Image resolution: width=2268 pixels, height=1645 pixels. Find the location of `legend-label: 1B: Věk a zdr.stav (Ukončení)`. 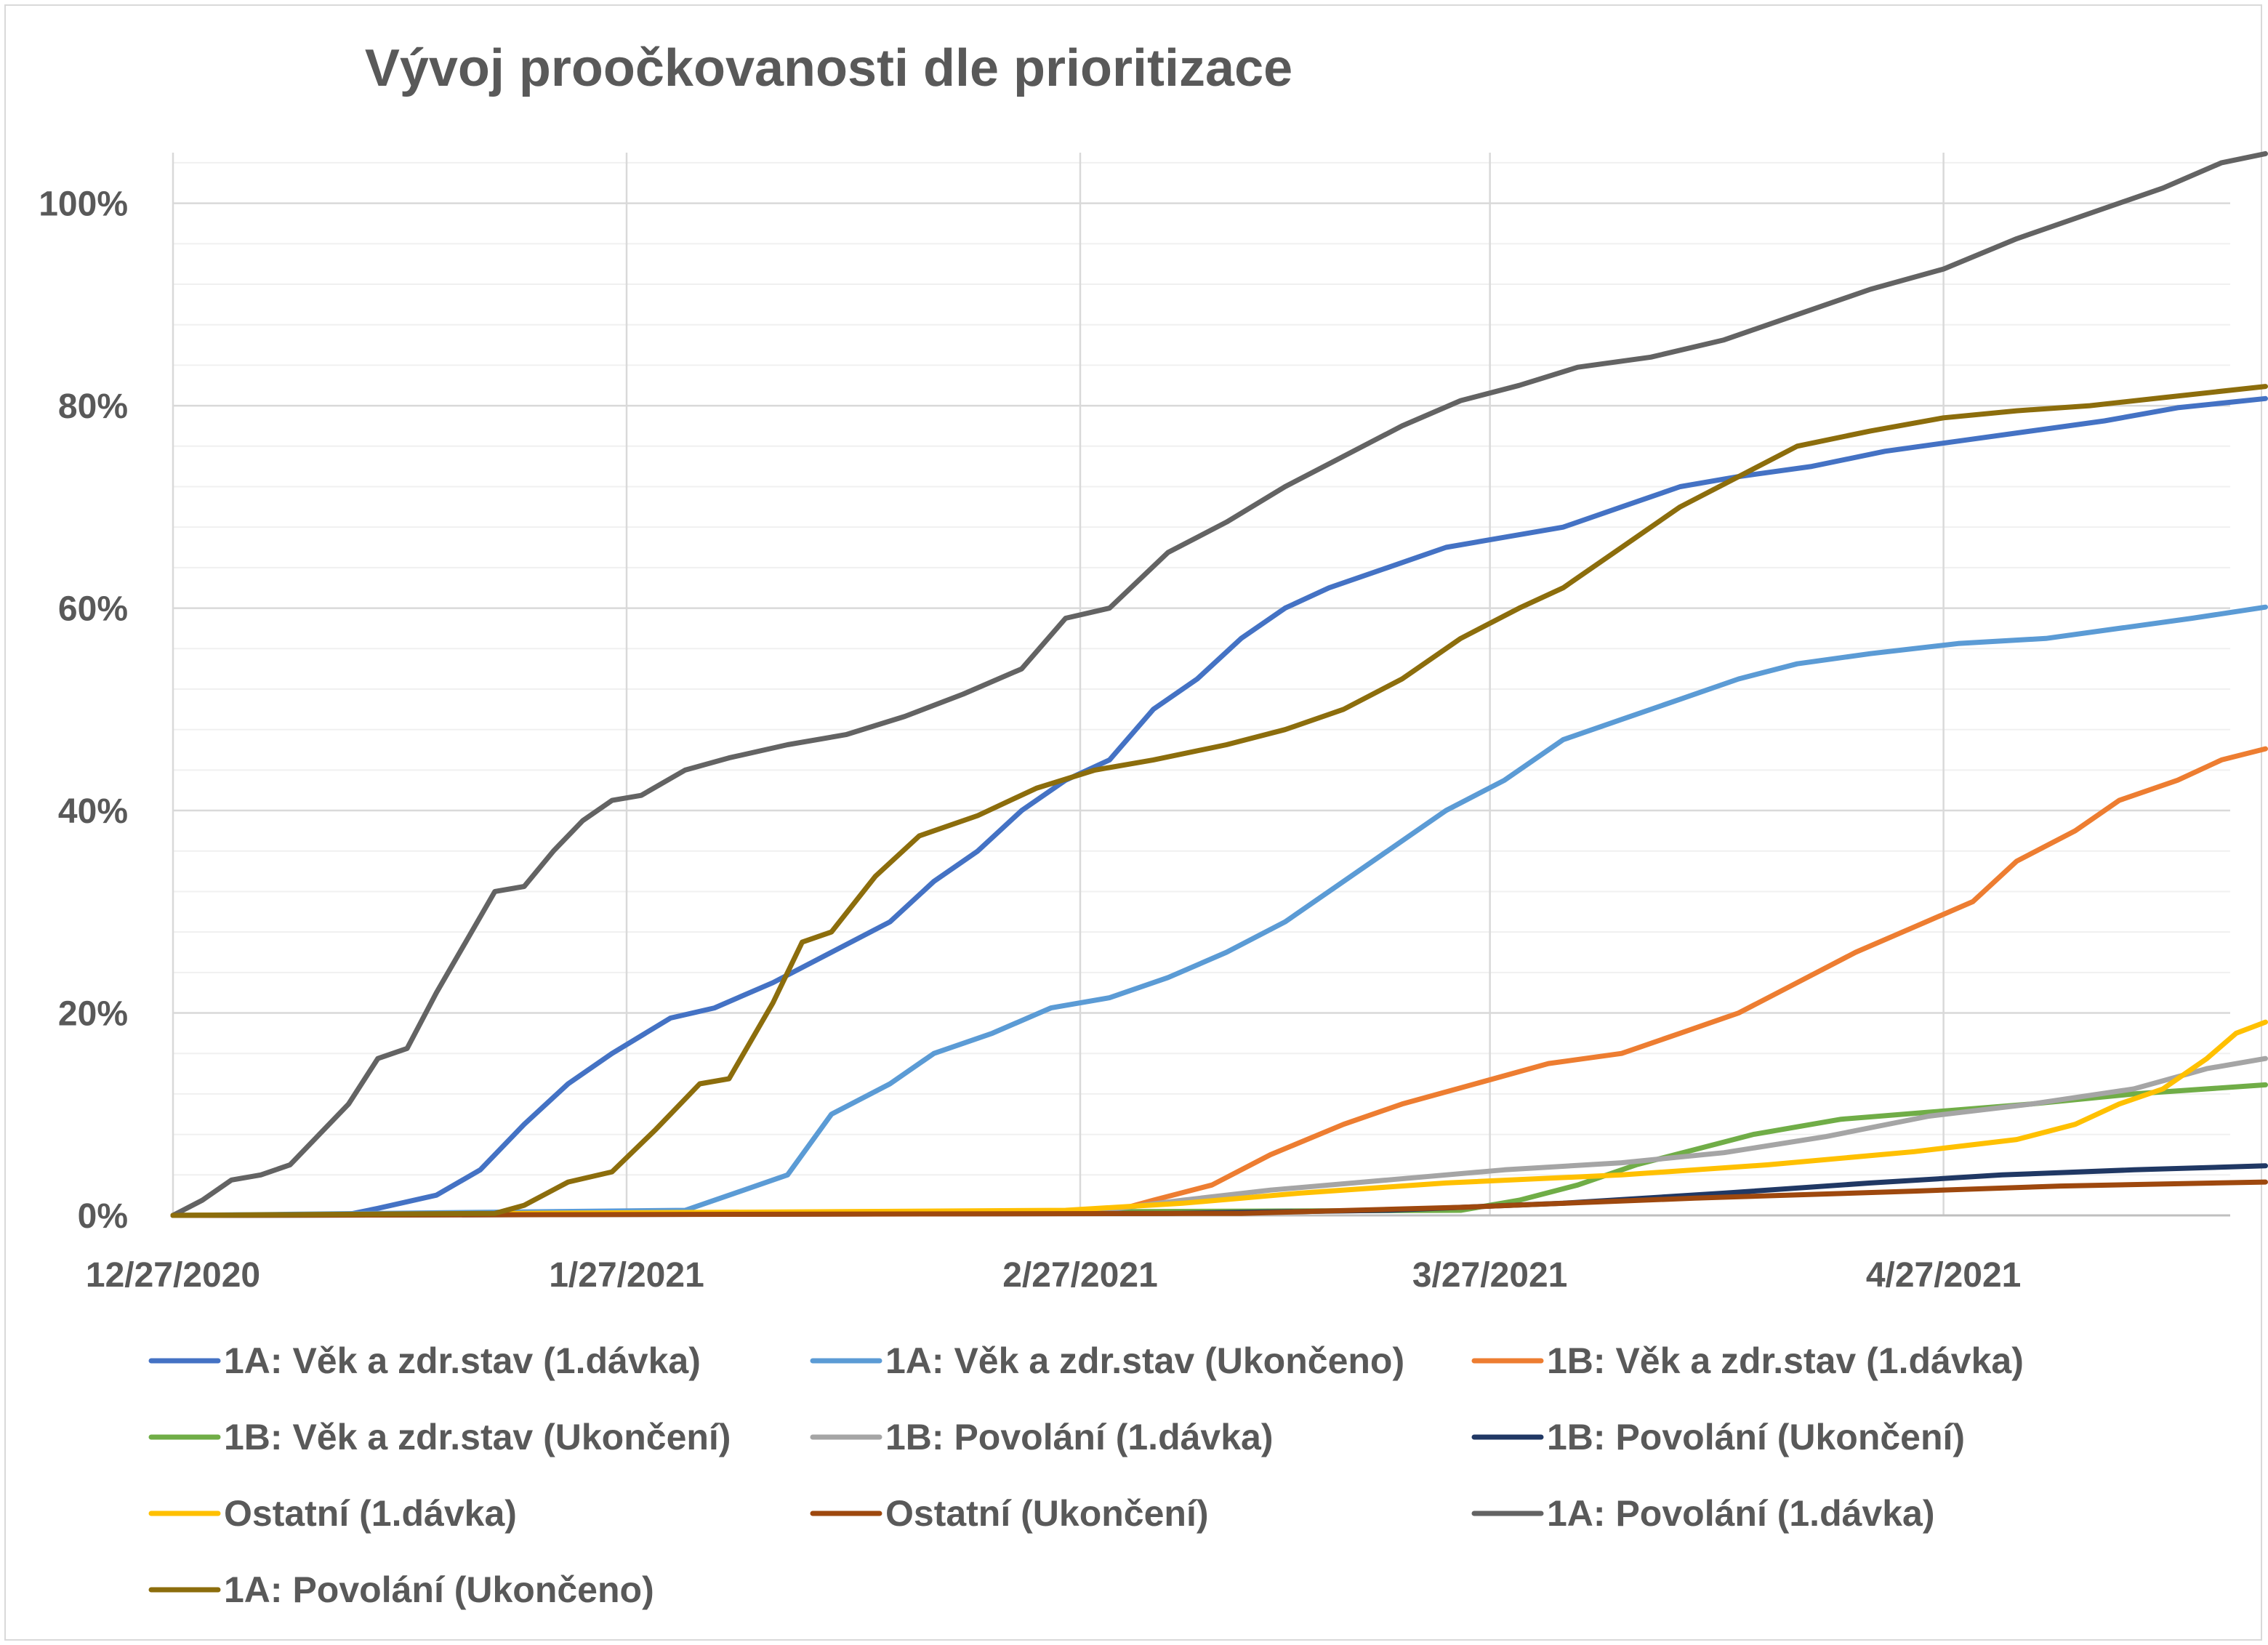

legend-label: 1B: Věk a zdr.stav (Ukončení) is located at coordinates (477, 1437).